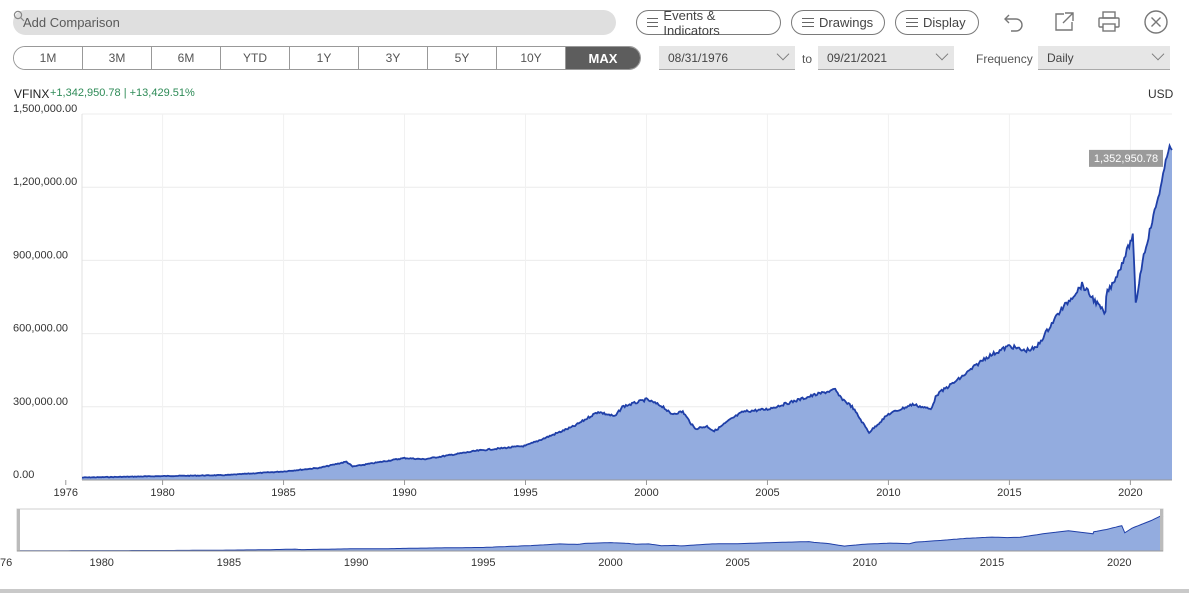 The width and height of the screenshot is (1189, 593). What do you see at coordinates (698, 57) in the screenshot?
I see `from-date-value: 08/31/1976` at bounding box center [698, 57].